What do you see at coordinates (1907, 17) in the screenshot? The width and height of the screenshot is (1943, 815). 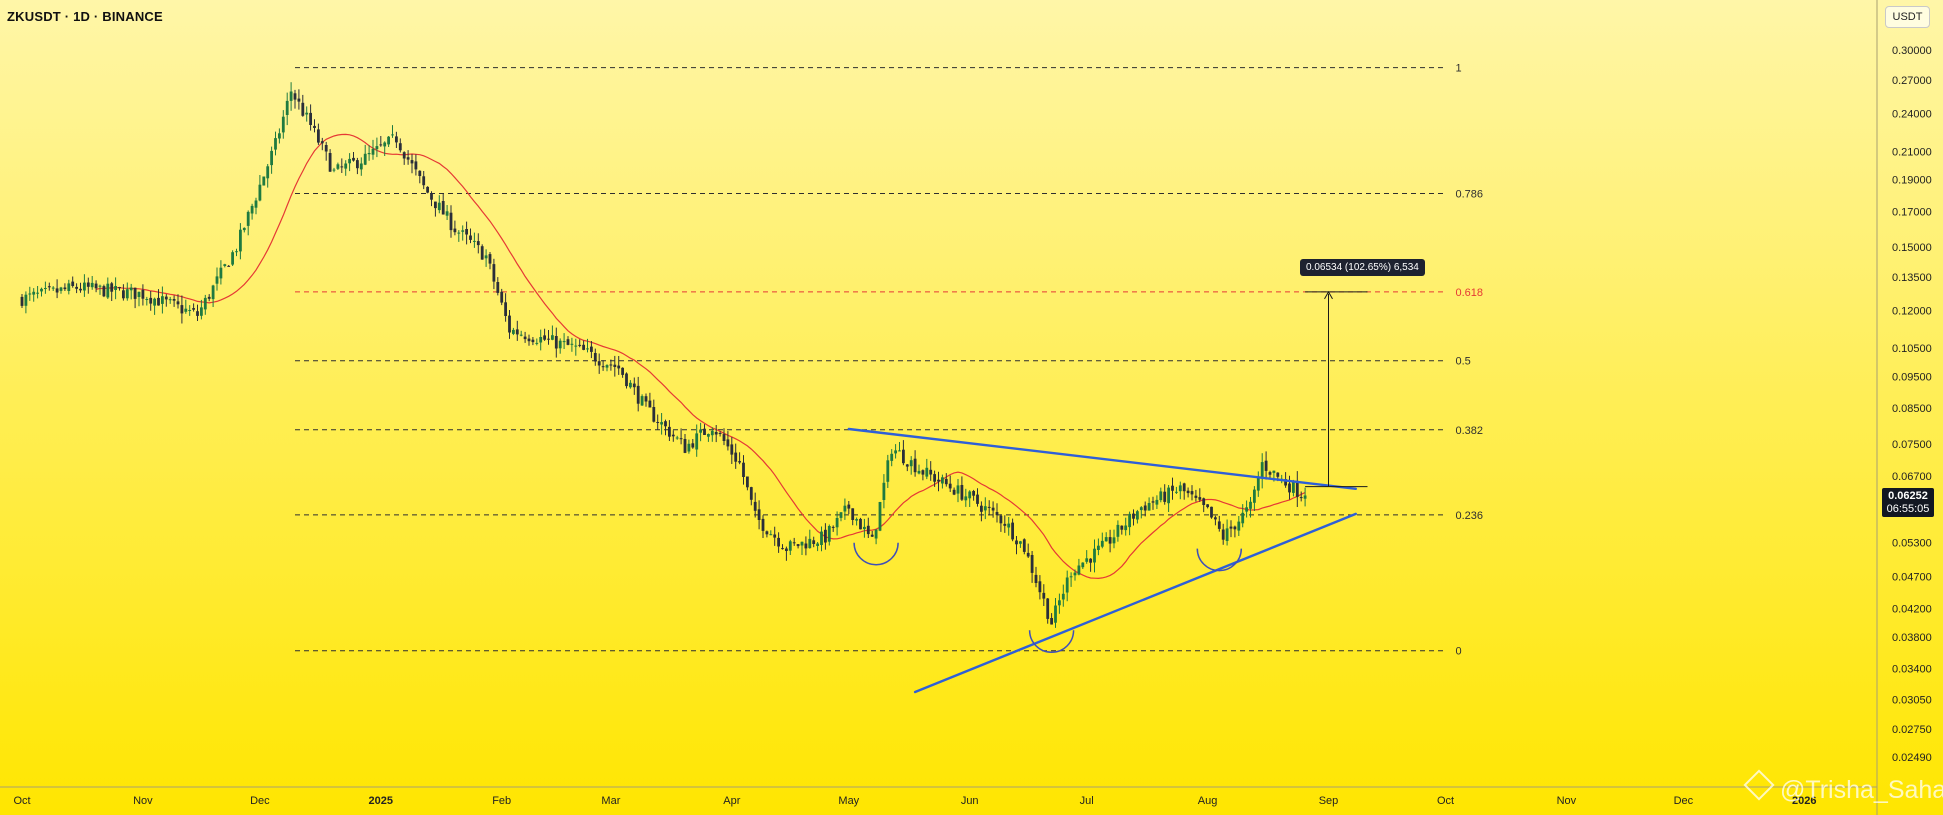 I see `currency-button: USDT` at bounding box center [1907, 17].